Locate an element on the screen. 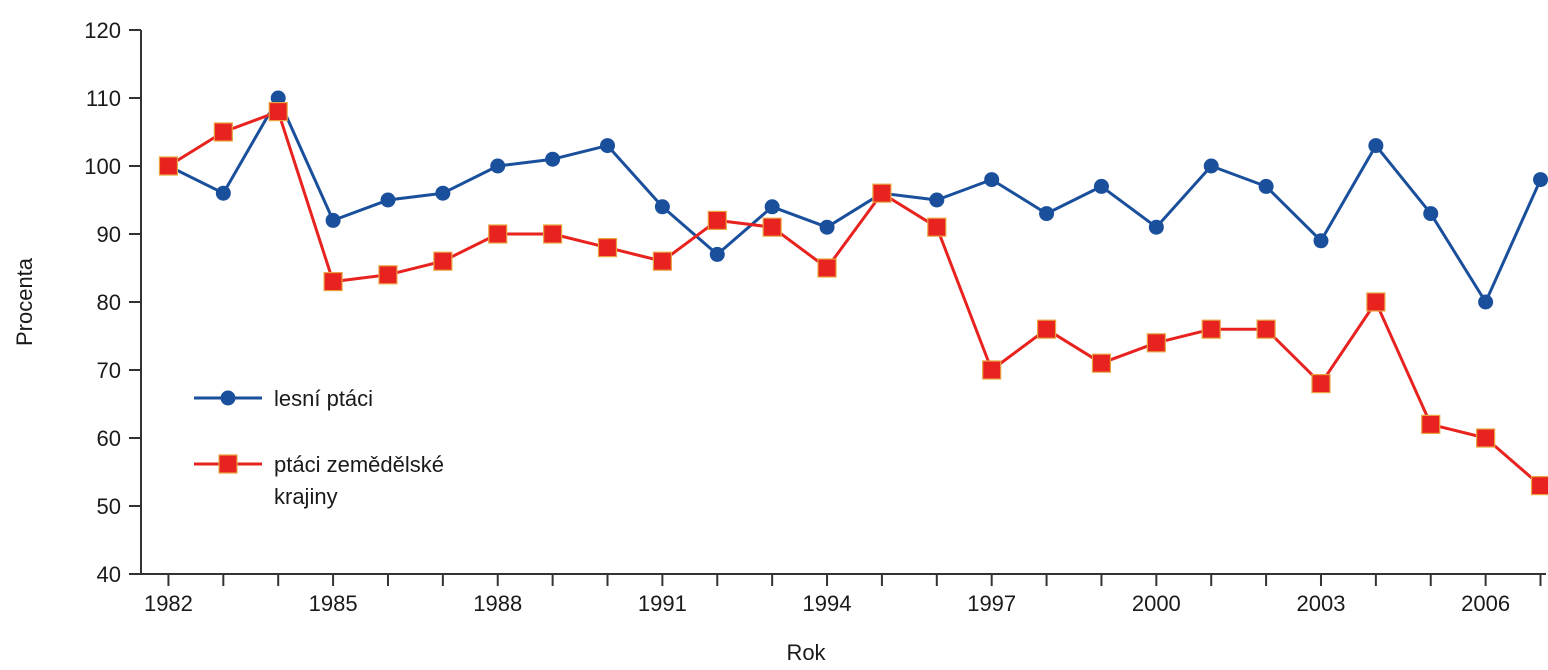  x-axis-ticks: 1982 1985 1988 1991 1994 1997 2000 2003 2006 is located at coordinates (843, 595).